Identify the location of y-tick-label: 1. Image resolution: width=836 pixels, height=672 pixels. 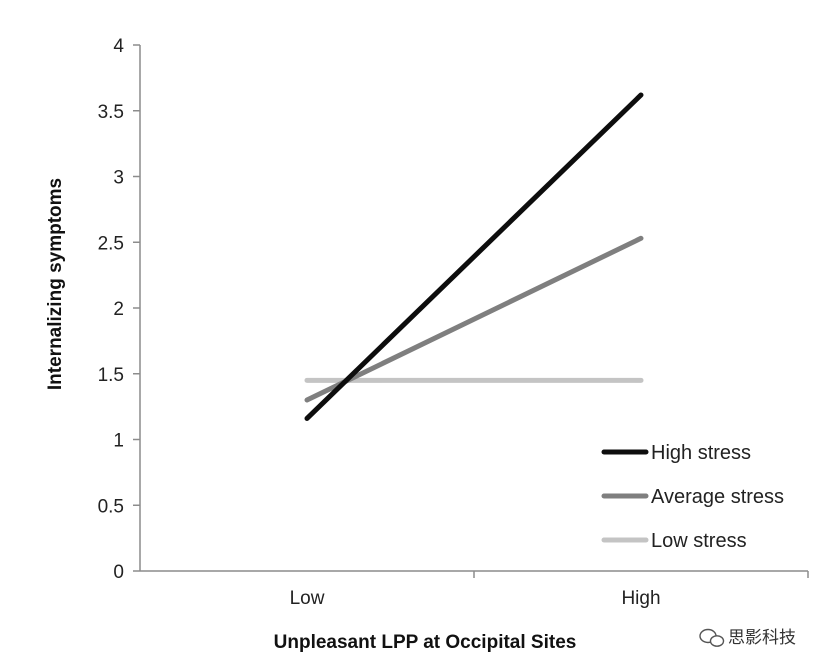
(118, 441).